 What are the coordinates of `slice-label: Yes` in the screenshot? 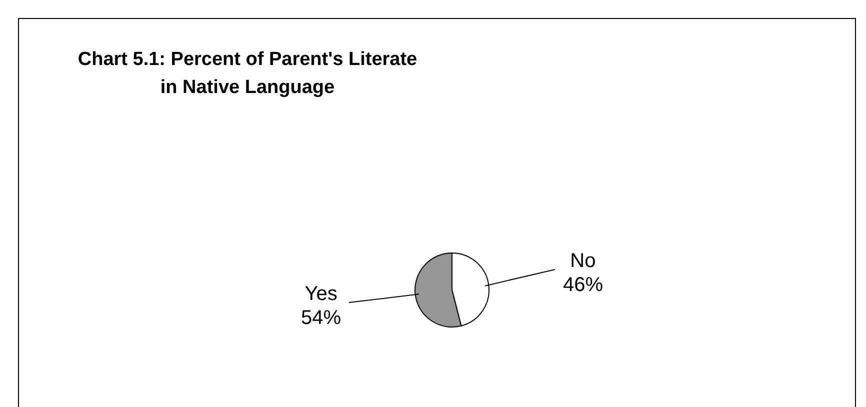 It's located at (321, 294).